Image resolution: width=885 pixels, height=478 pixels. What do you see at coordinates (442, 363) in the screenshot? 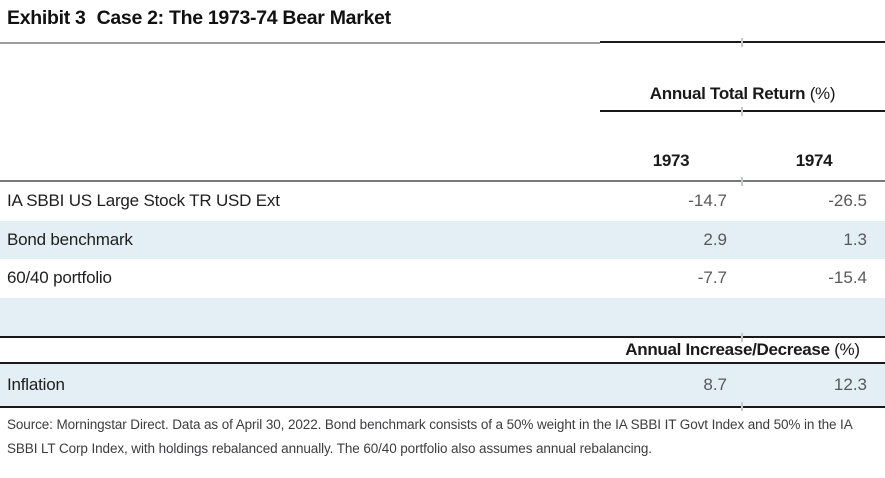
I see `inflation-header-underline` at bounding box center [442, 363].